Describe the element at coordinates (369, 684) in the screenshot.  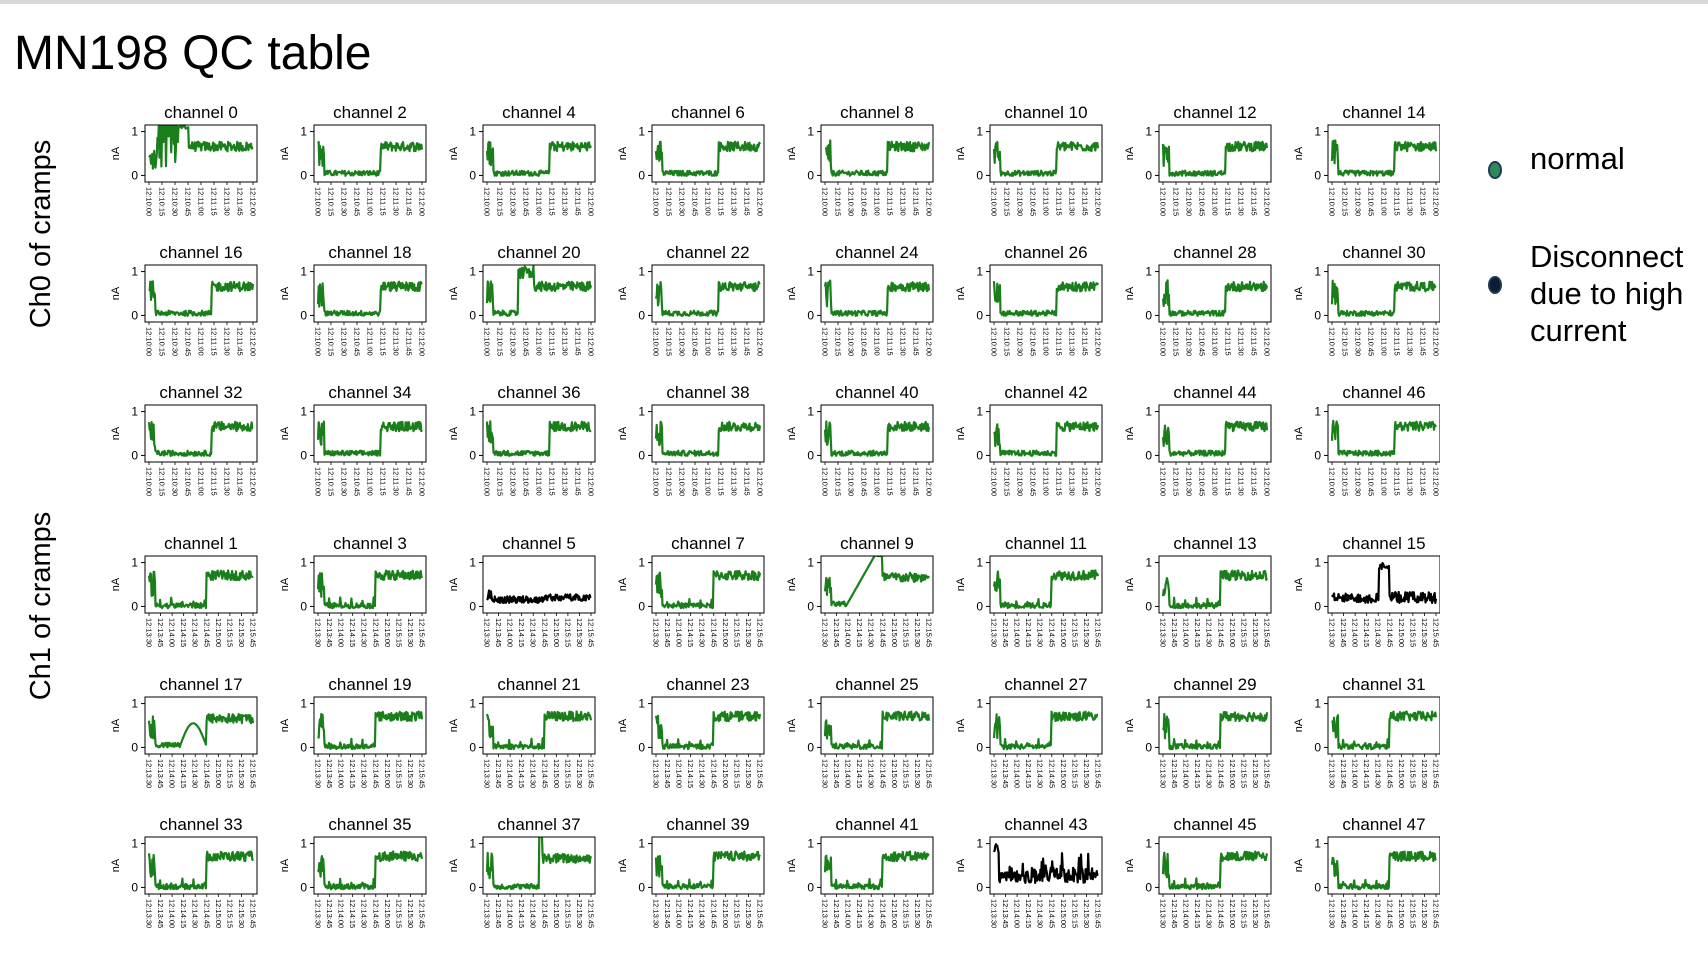
I see `panel-title: channel 19` at that location.